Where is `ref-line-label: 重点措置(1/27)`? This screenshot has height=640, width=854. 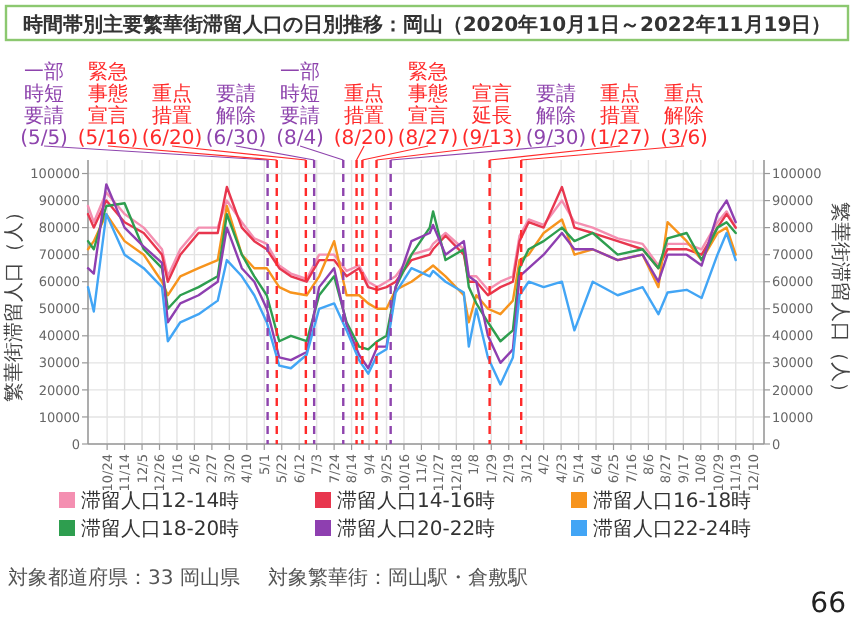 ref-line-label: 重点措置(1/27) is located at coordinates (620, 116).